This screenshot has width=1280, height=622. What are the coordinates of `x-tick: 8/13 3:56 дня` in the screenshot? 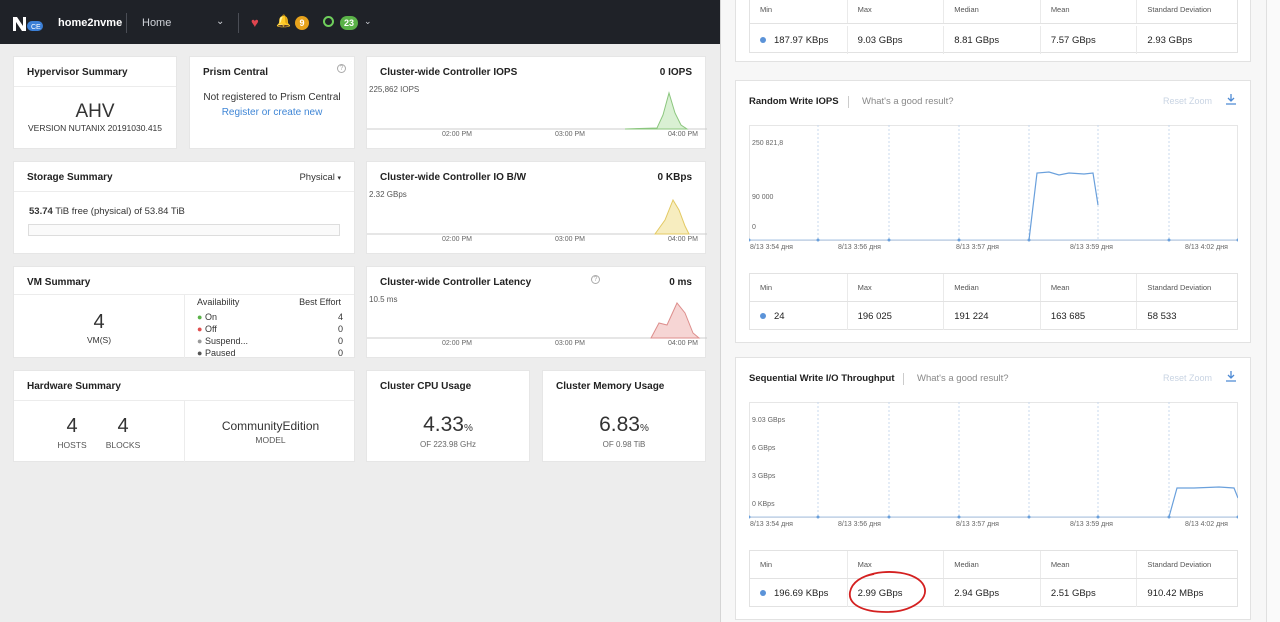 It's located at (859, 247).